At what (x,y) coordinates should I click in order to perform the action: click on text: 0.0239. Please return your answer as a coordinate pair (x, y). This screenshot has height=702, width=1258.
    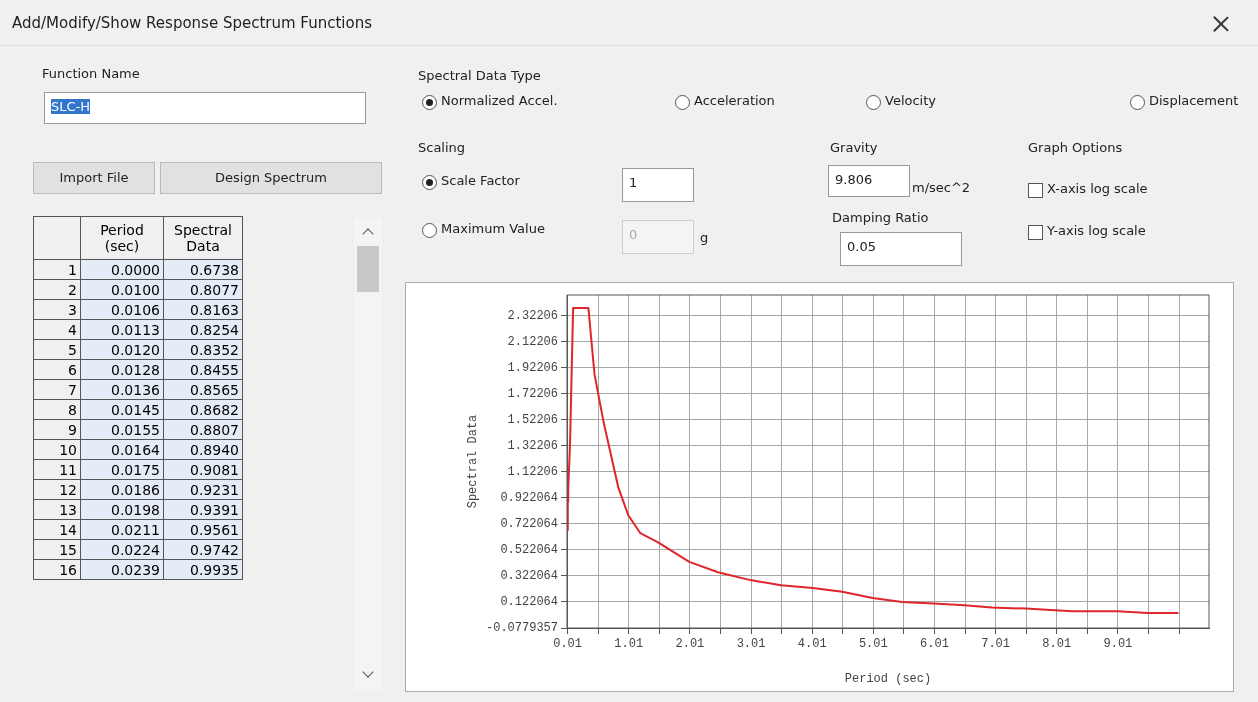
    Looking at the image, I should click on (122, 569).